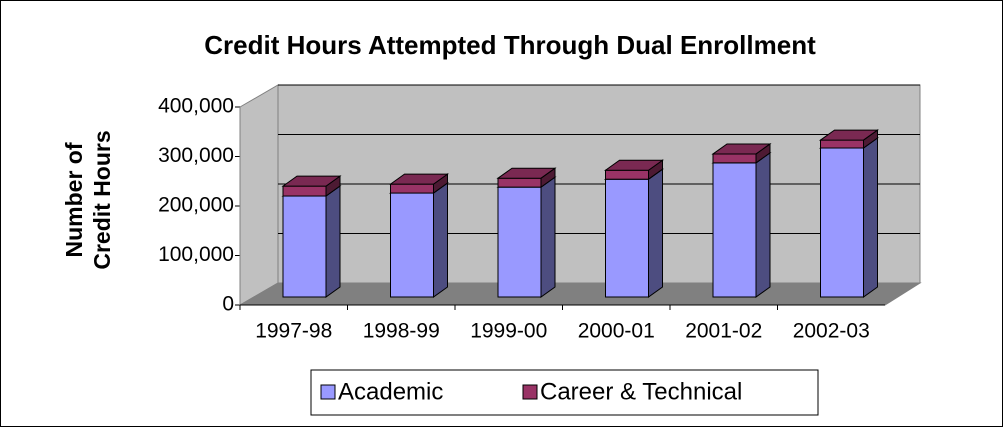  What do you see at coordinates (508, 331) in the screenshot?
I see `x-tick-label: 1999-00` at bounding box center [508, 331].